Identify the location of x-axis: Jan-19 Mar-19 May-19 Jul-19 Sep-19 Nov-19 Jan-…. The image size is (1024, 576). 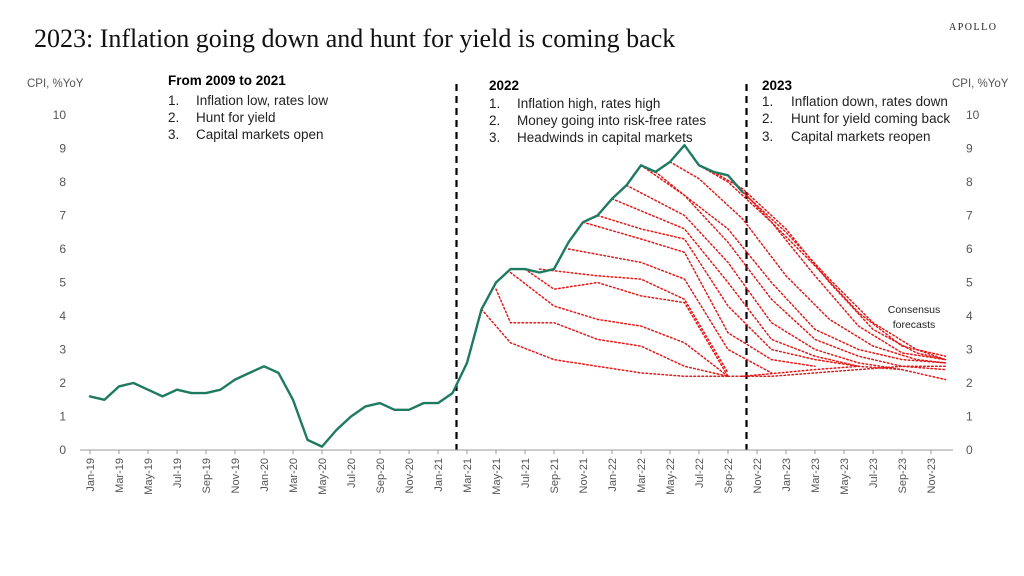
(516, 472).